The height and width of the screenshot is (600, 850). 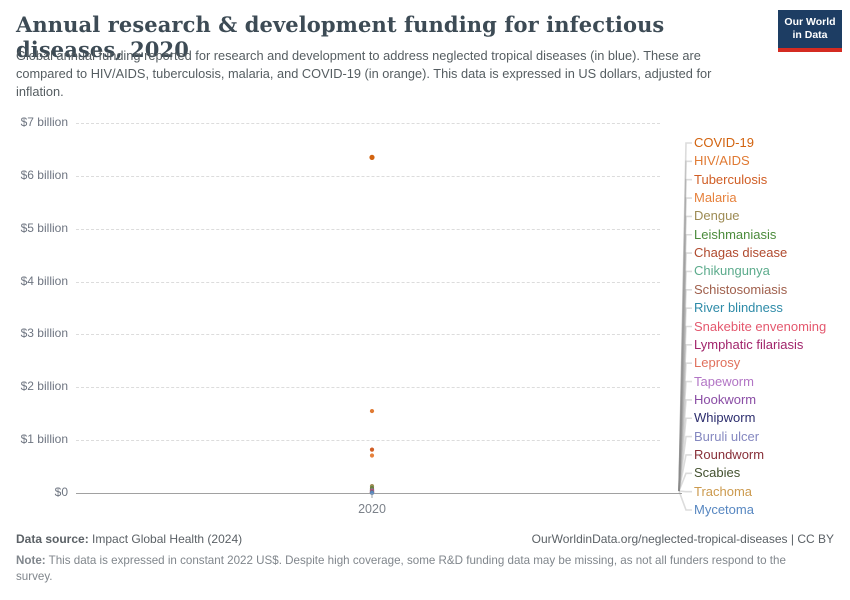 I want to click on y-axis-tick-label: $4 billion, so click(x=44, y=280).